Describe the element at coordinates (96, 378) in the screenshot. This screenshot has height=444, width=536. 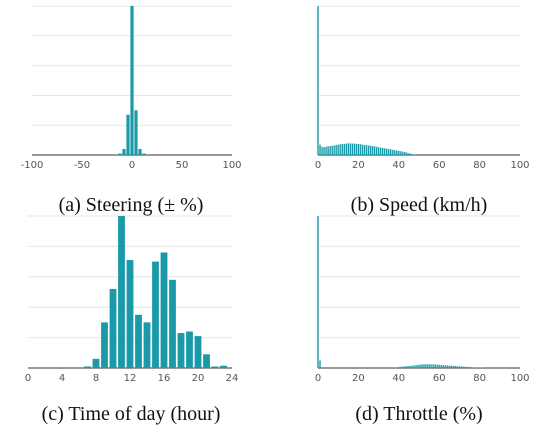
I see `x-tick-label: 8` at that location.